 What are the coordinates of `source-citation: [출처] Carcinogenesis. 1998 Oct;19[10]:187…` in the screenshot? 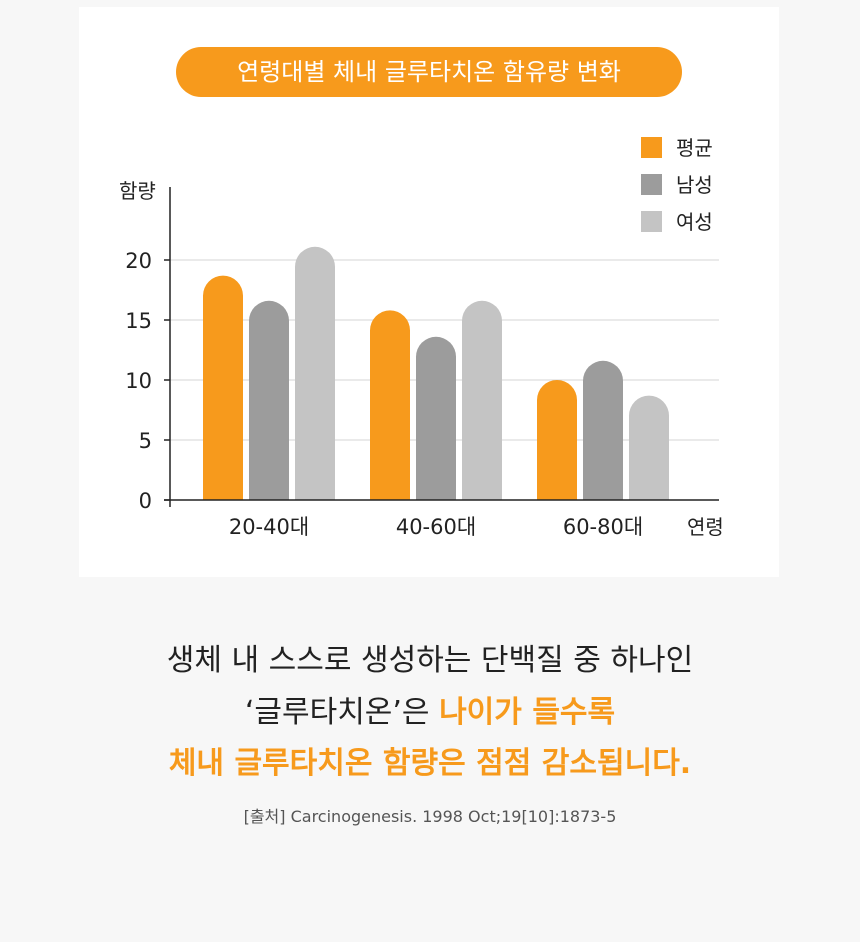 It's located at (430, 816).